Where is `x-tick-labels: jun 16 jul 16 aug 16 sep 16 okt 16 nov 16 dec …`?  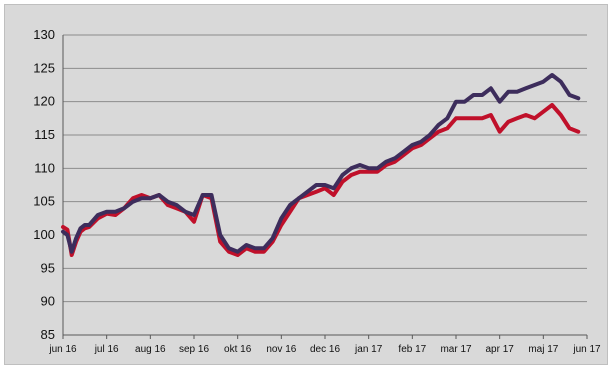 x-tick-labels: jun 16 jul 16 aug 16 sep 16 okt 16 nov 16 dec … is located at coordinates (324, 349).